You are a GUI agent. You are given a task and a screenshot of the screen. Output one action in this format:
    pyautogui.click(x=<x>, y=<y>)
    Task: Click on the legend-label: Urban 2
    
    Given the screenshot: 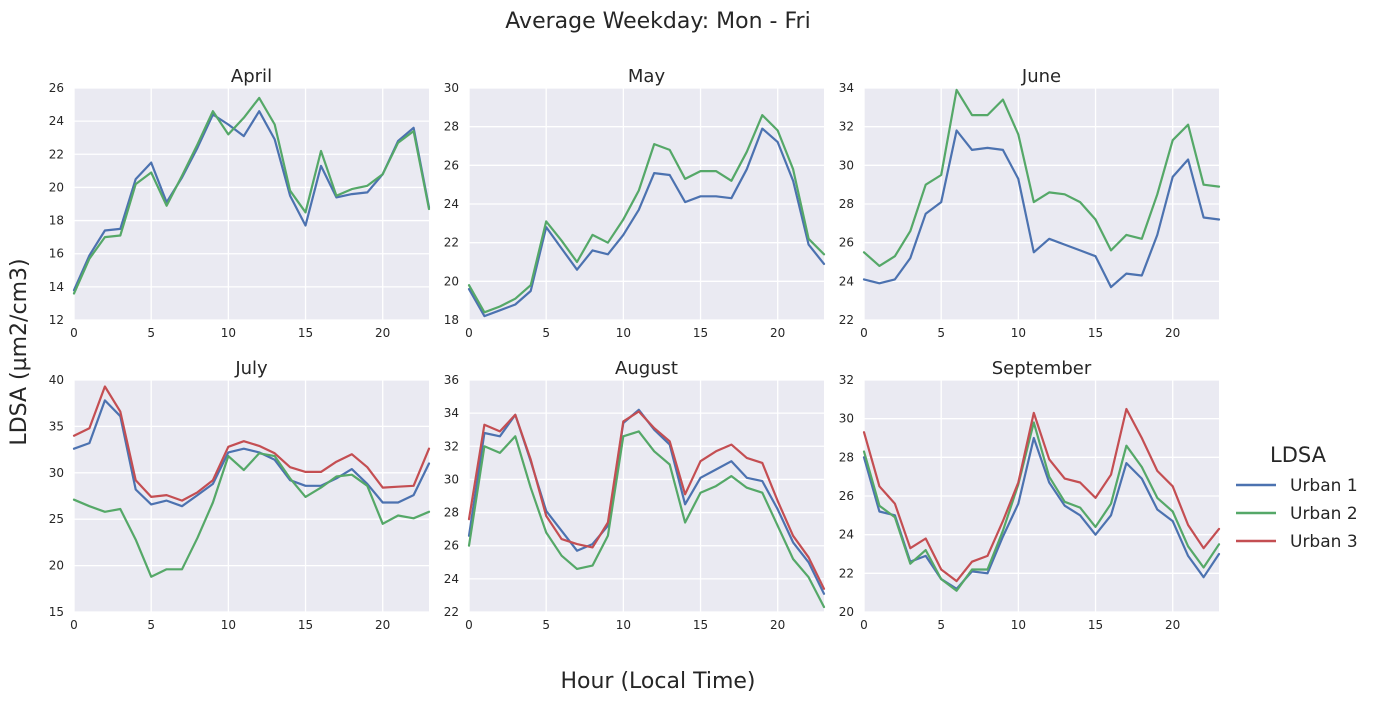 What is the action you would take?
    pyautogui.click(x=1324, y=514)
    